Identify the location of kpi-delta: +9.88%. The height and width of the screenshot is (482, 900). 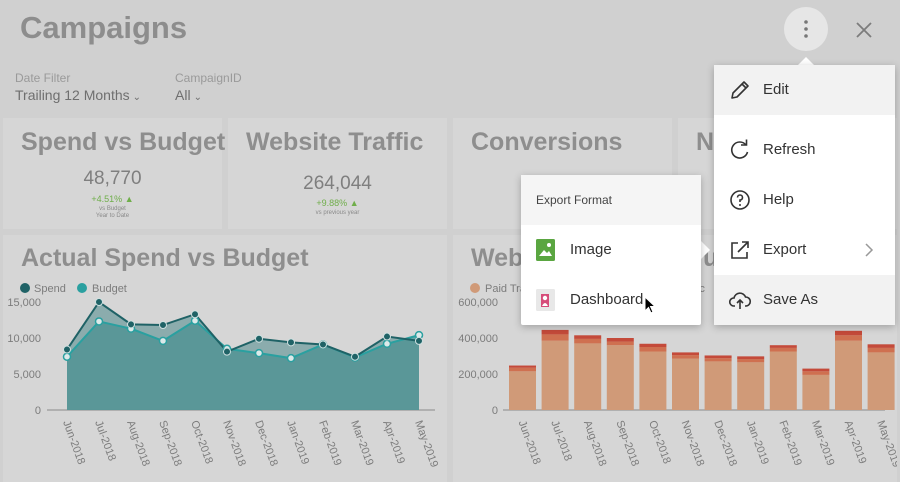
(332, 203).